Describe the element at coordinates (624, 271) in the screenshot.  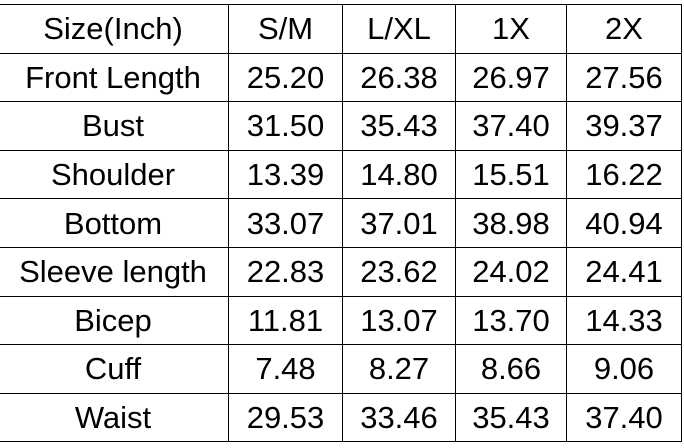
I see `measurement-value: 24.41` at that location.